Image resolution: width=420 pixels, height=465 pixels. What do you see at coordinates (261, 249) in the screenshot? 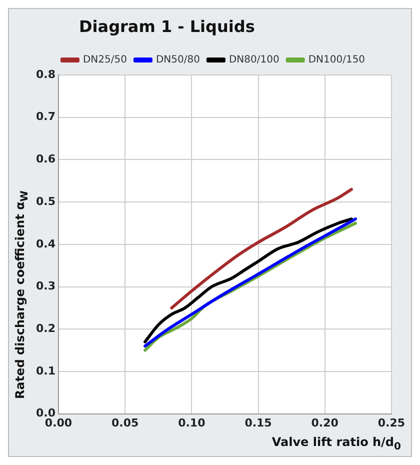
I see `line-series` at bounding box center [261, 249].